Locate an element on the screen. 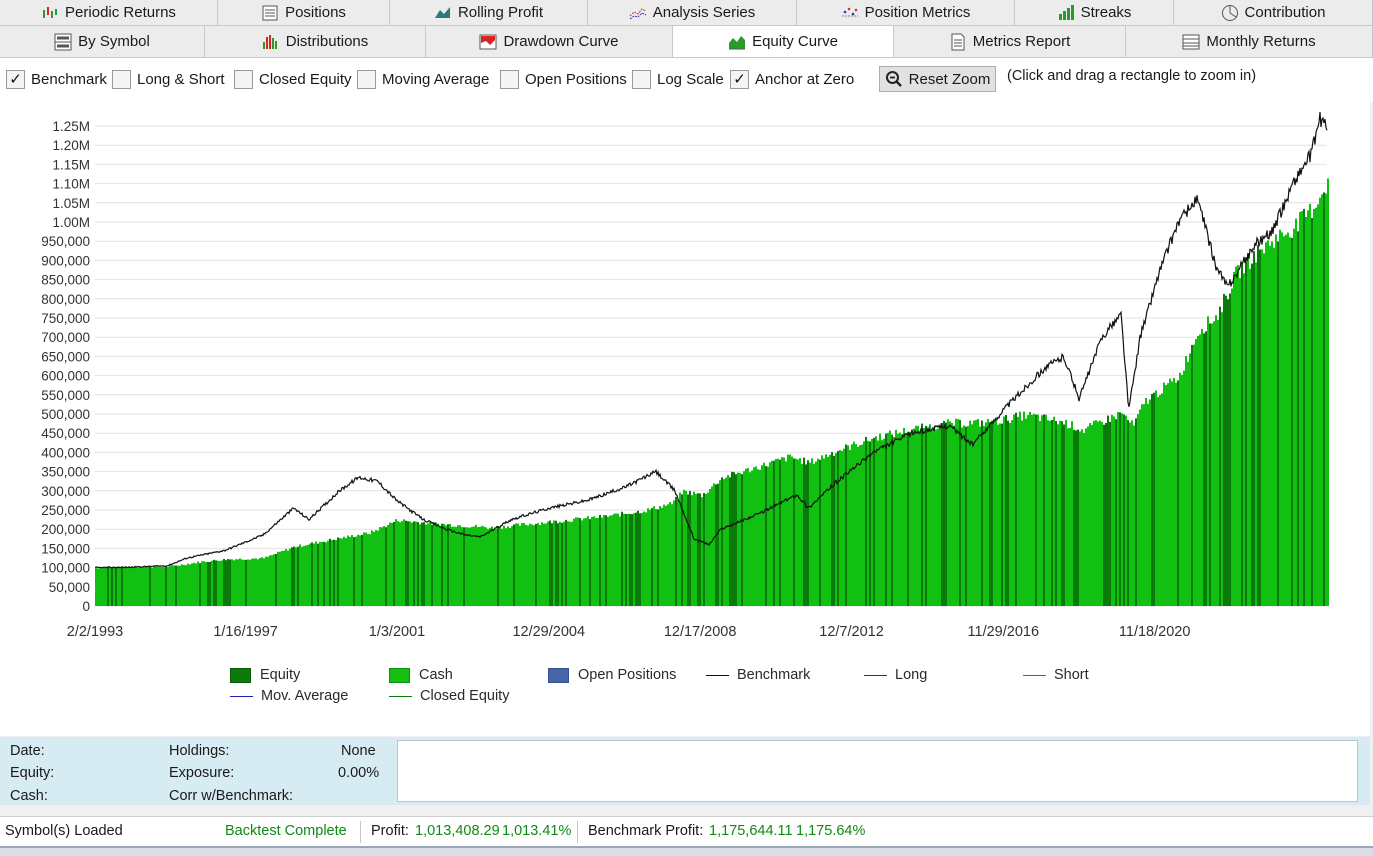 Image resolution: width=1373 pixels, height=856 pixels. tab-drawdown-curve: Drawdown Curve is located at coordinates (549, 42).